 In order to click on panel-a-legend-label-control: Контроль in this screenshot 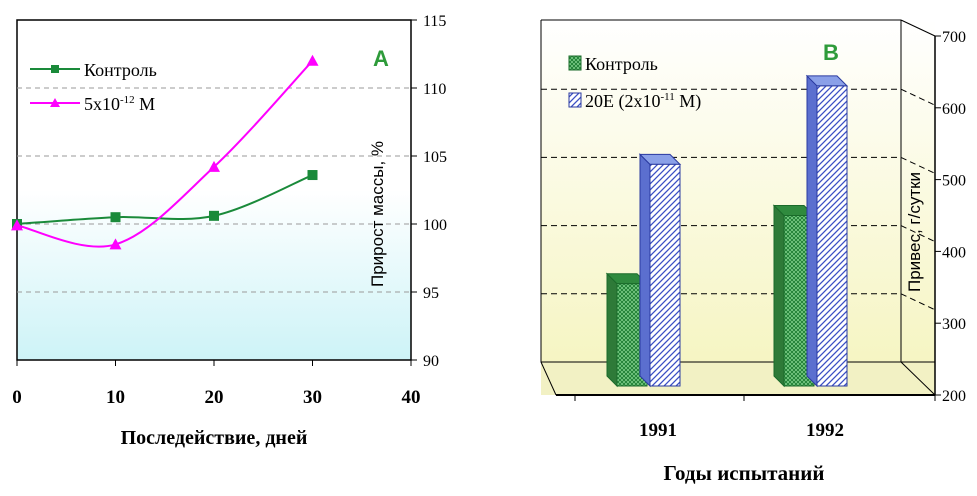, I will do `click(120, 70)`.